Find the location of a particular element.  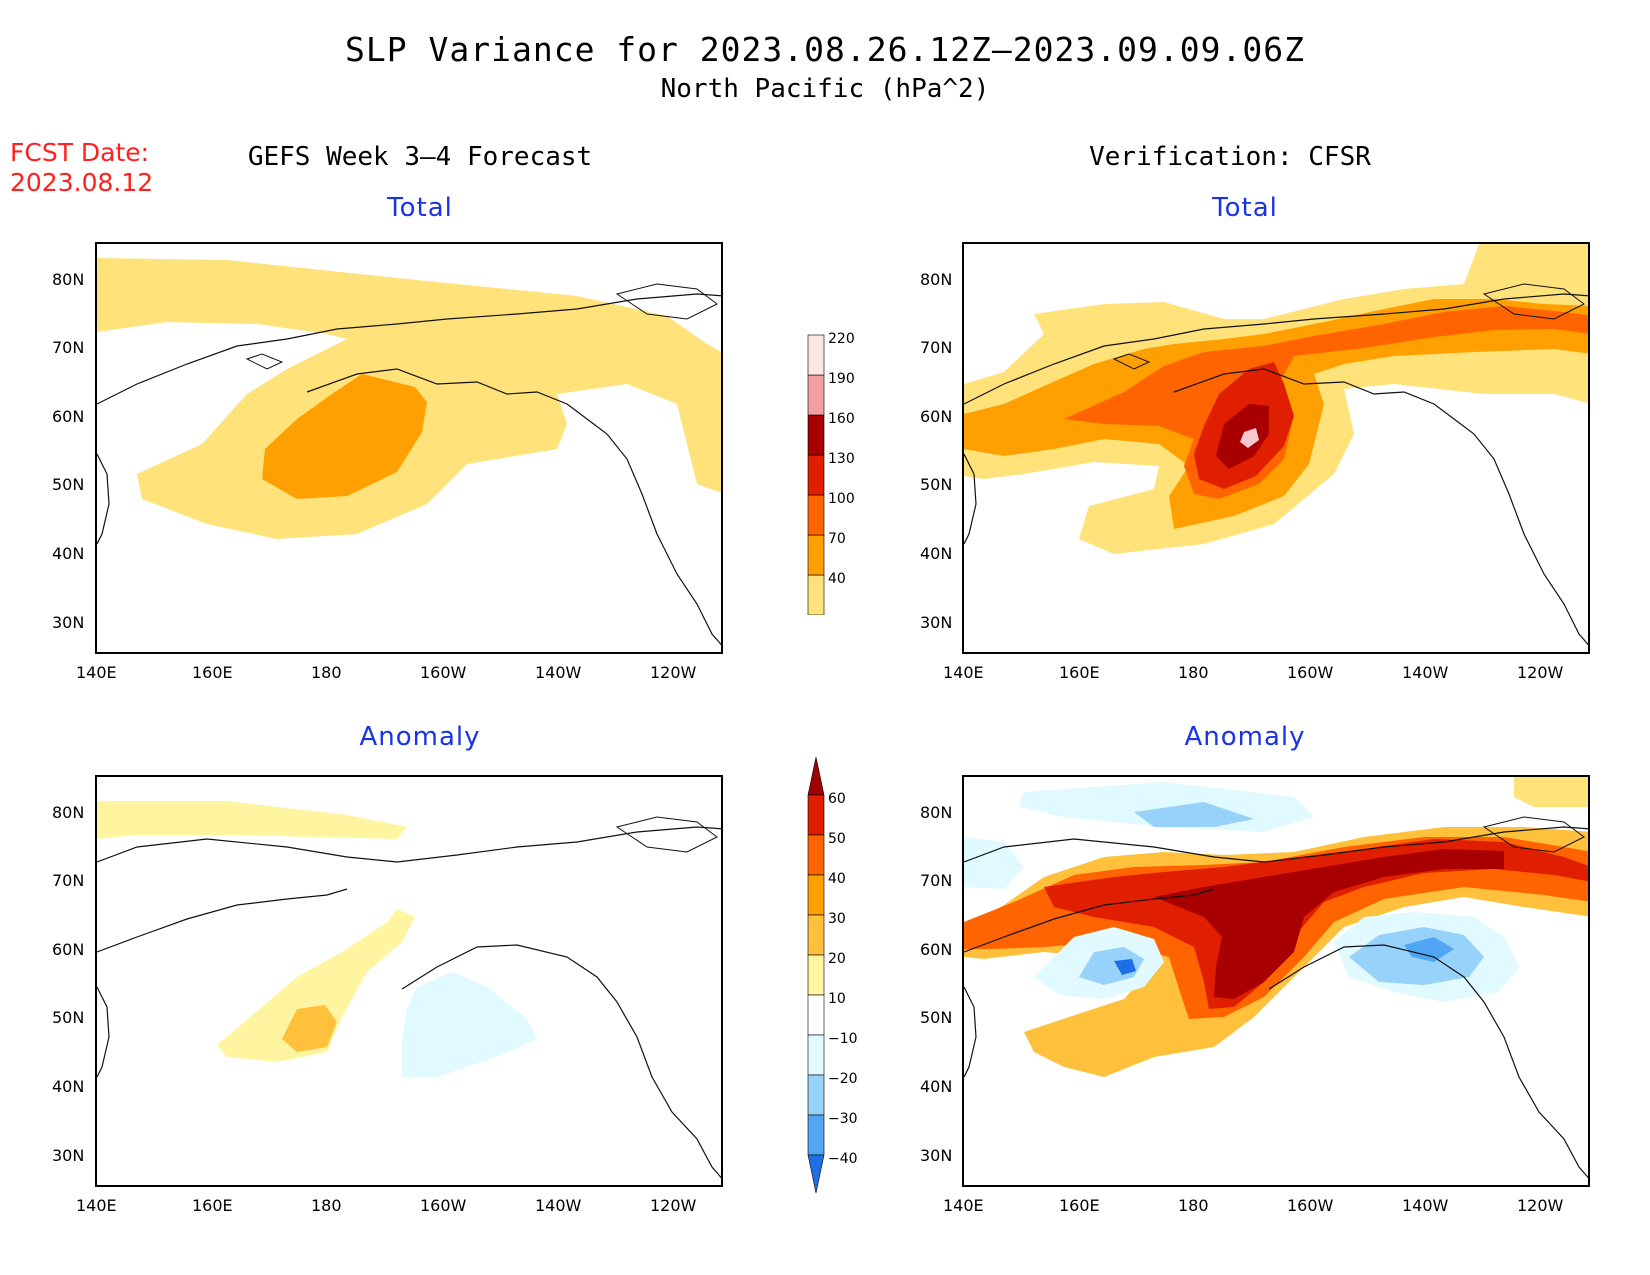

total-colorbar-swatches is located at coordinates (816, 474).